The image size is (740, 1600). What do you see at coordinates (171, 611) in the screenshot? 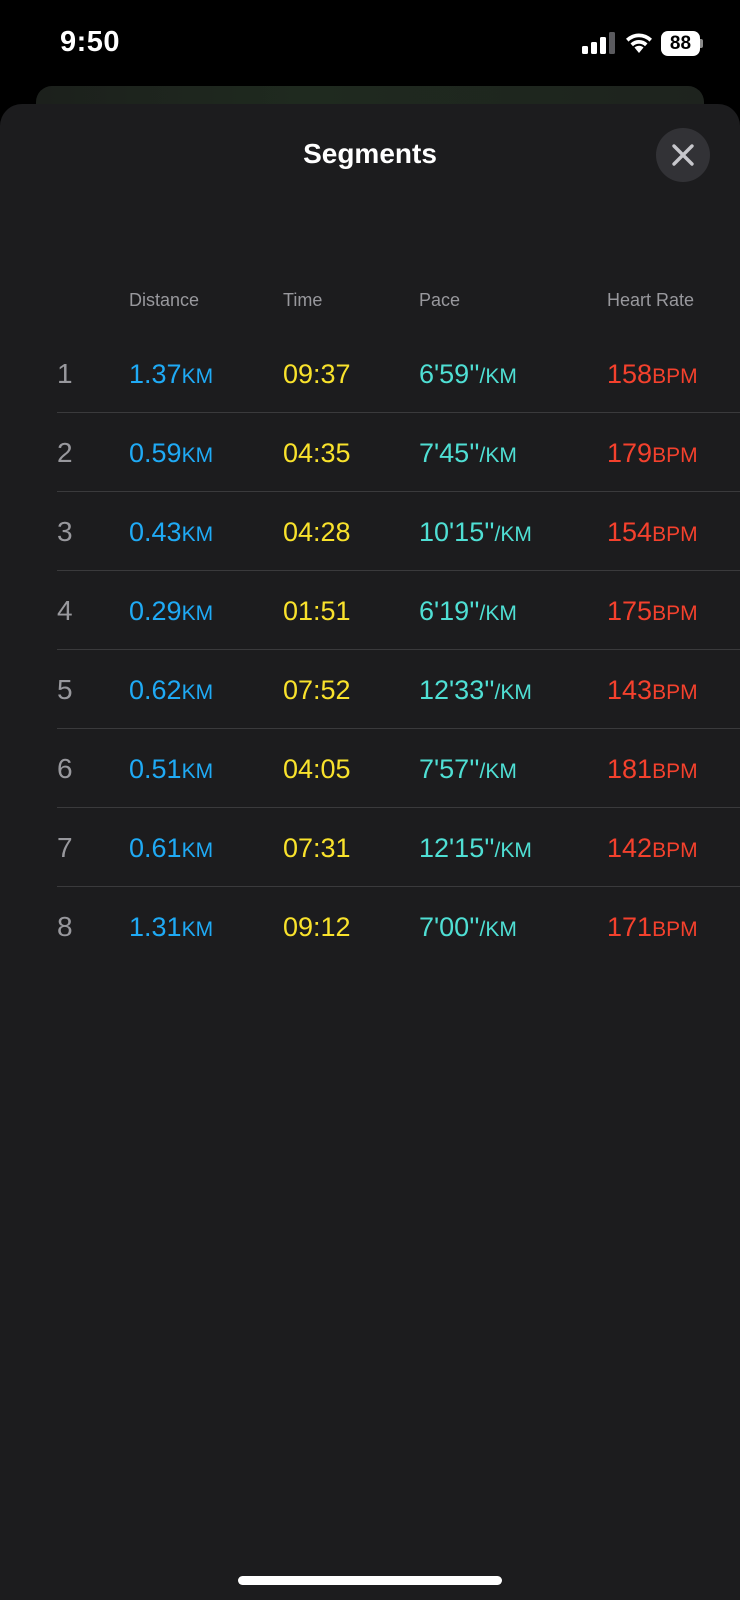
I see `segment-distance: 0.29KM` at bounding box center [171, 611].